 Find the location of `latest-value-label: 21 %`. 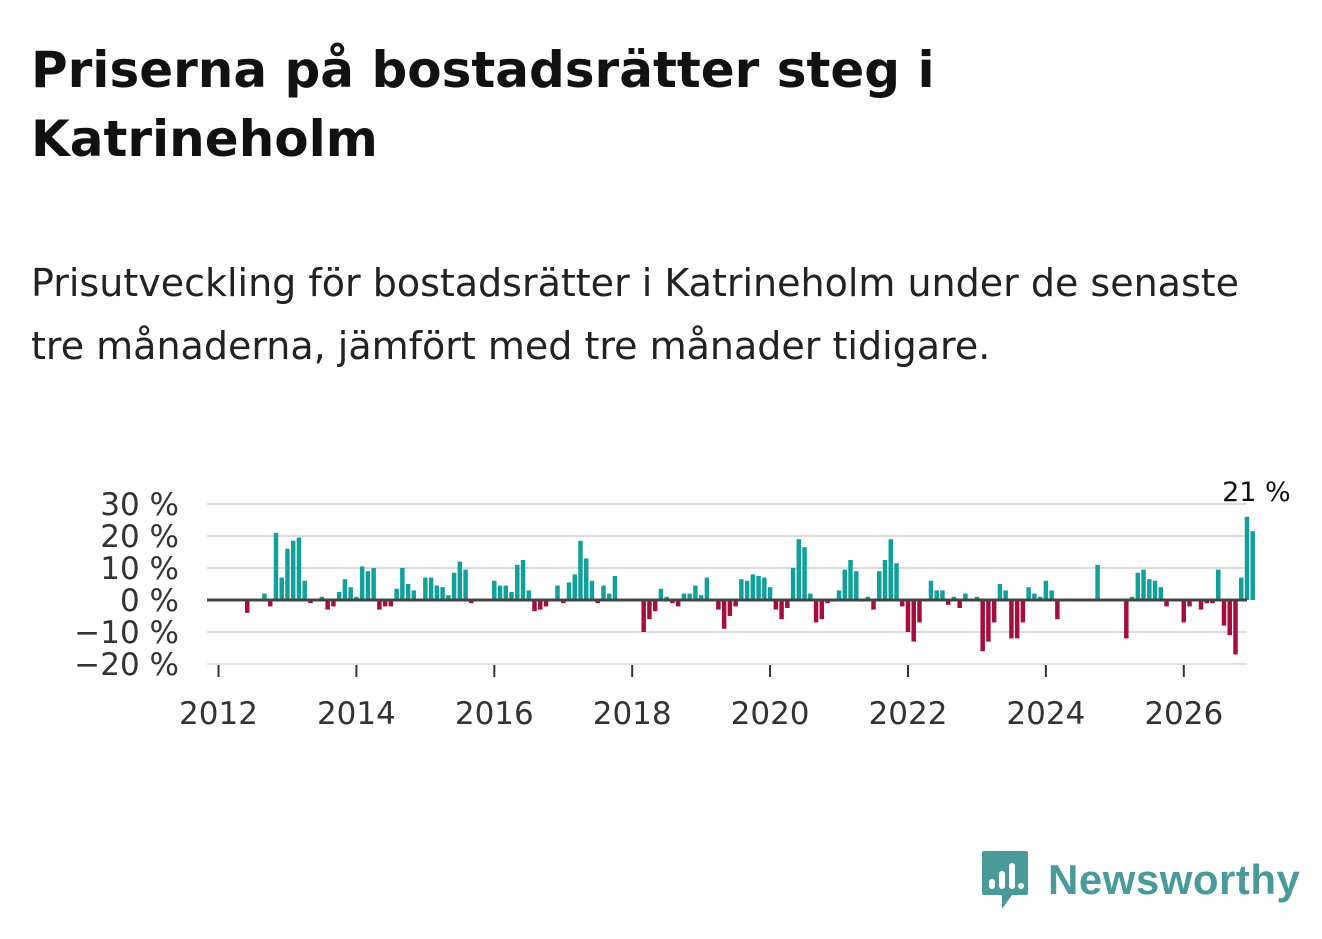

latest-value-label: 21 % is located at coordinates (1256, 492).